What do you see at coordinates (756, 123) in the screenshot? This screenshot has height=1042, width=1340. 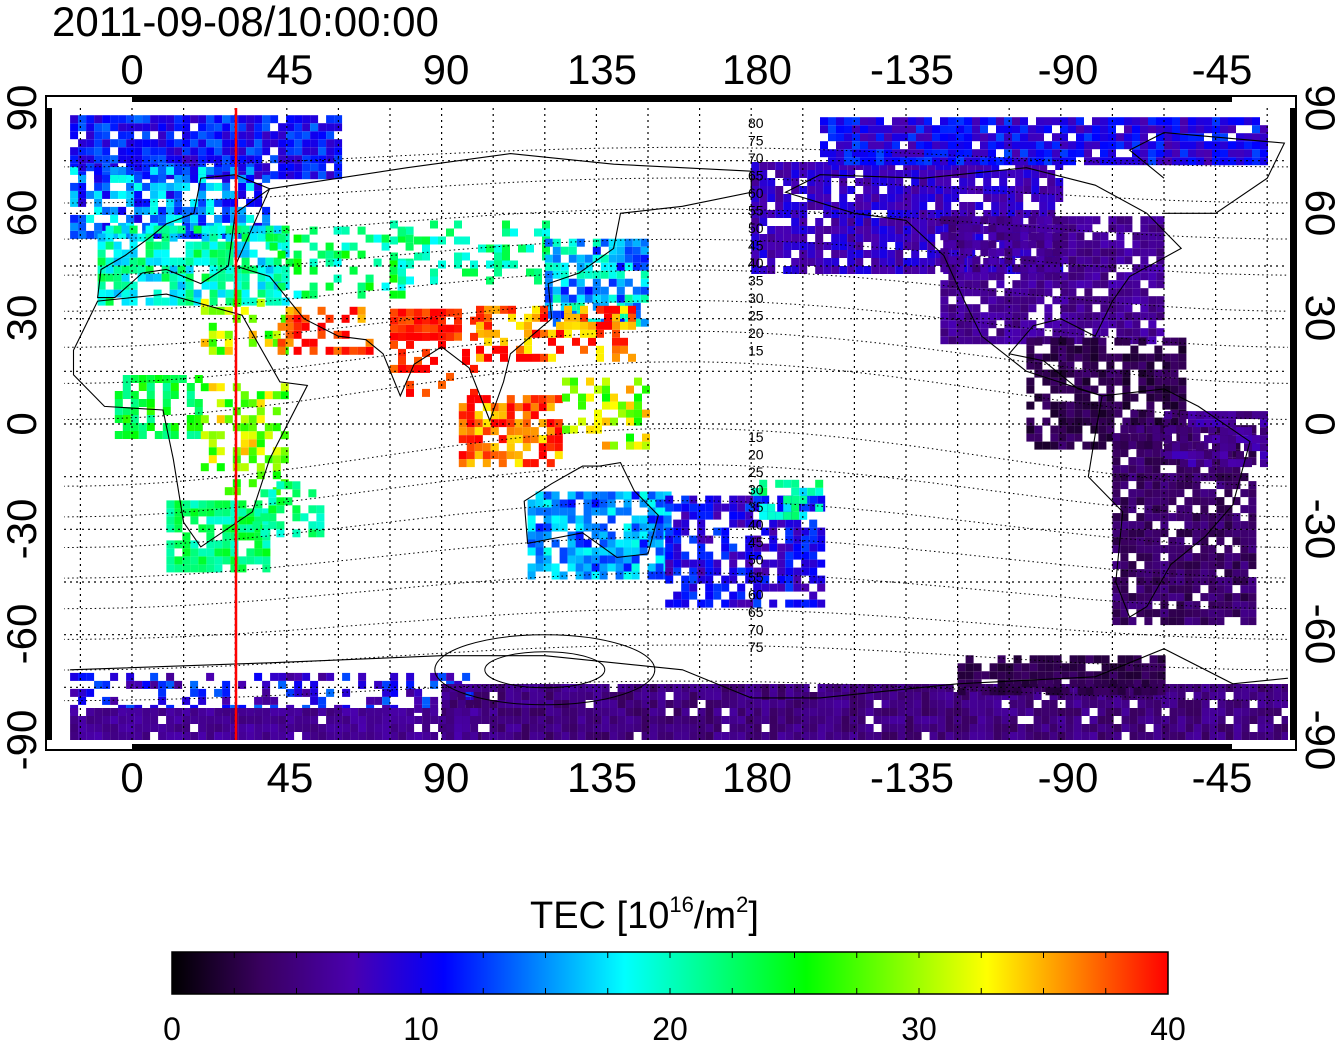 I see `contour-label: 80` at bounding box center [756, 123].